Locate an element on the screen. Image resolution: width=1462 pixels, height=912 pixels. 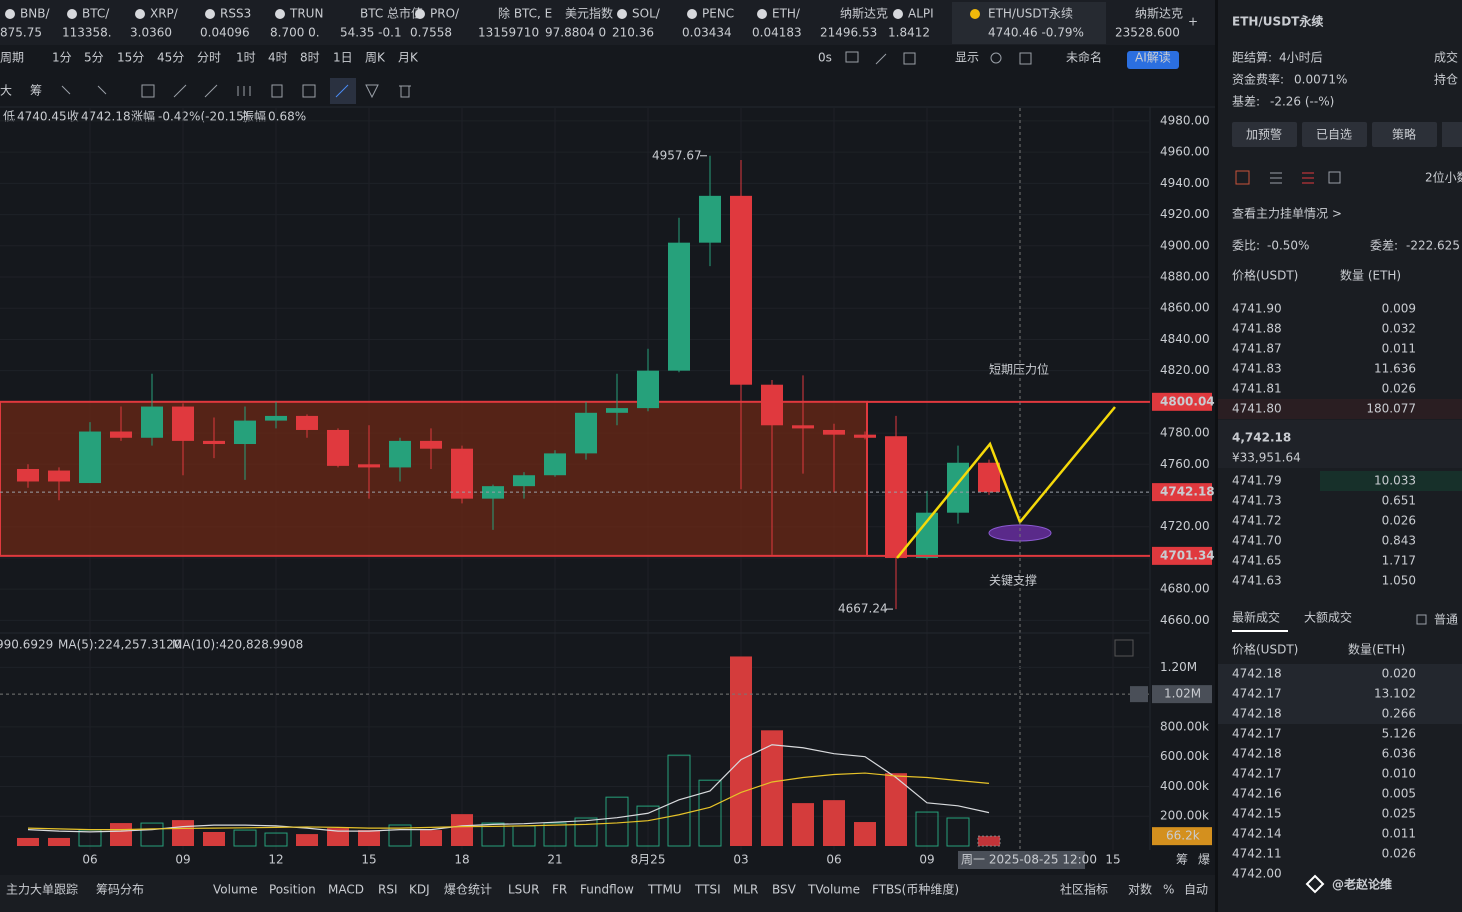
ticker-name: 除 BTC, E is located at coordinates (525, 13).